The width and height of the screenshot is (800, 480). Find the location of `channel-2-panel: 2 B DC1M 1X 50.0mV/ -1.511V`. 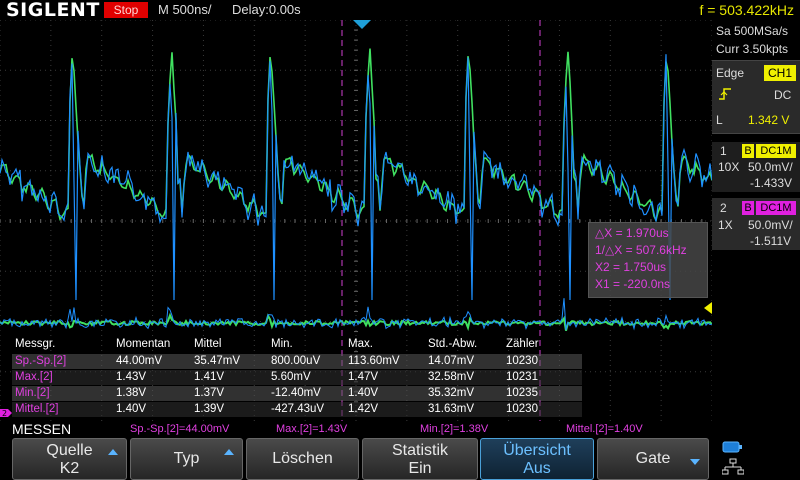

channel-2-panel: 2 B DC1M 1X 50.0mV/ -1.511V is located at coordinates (756, 224).